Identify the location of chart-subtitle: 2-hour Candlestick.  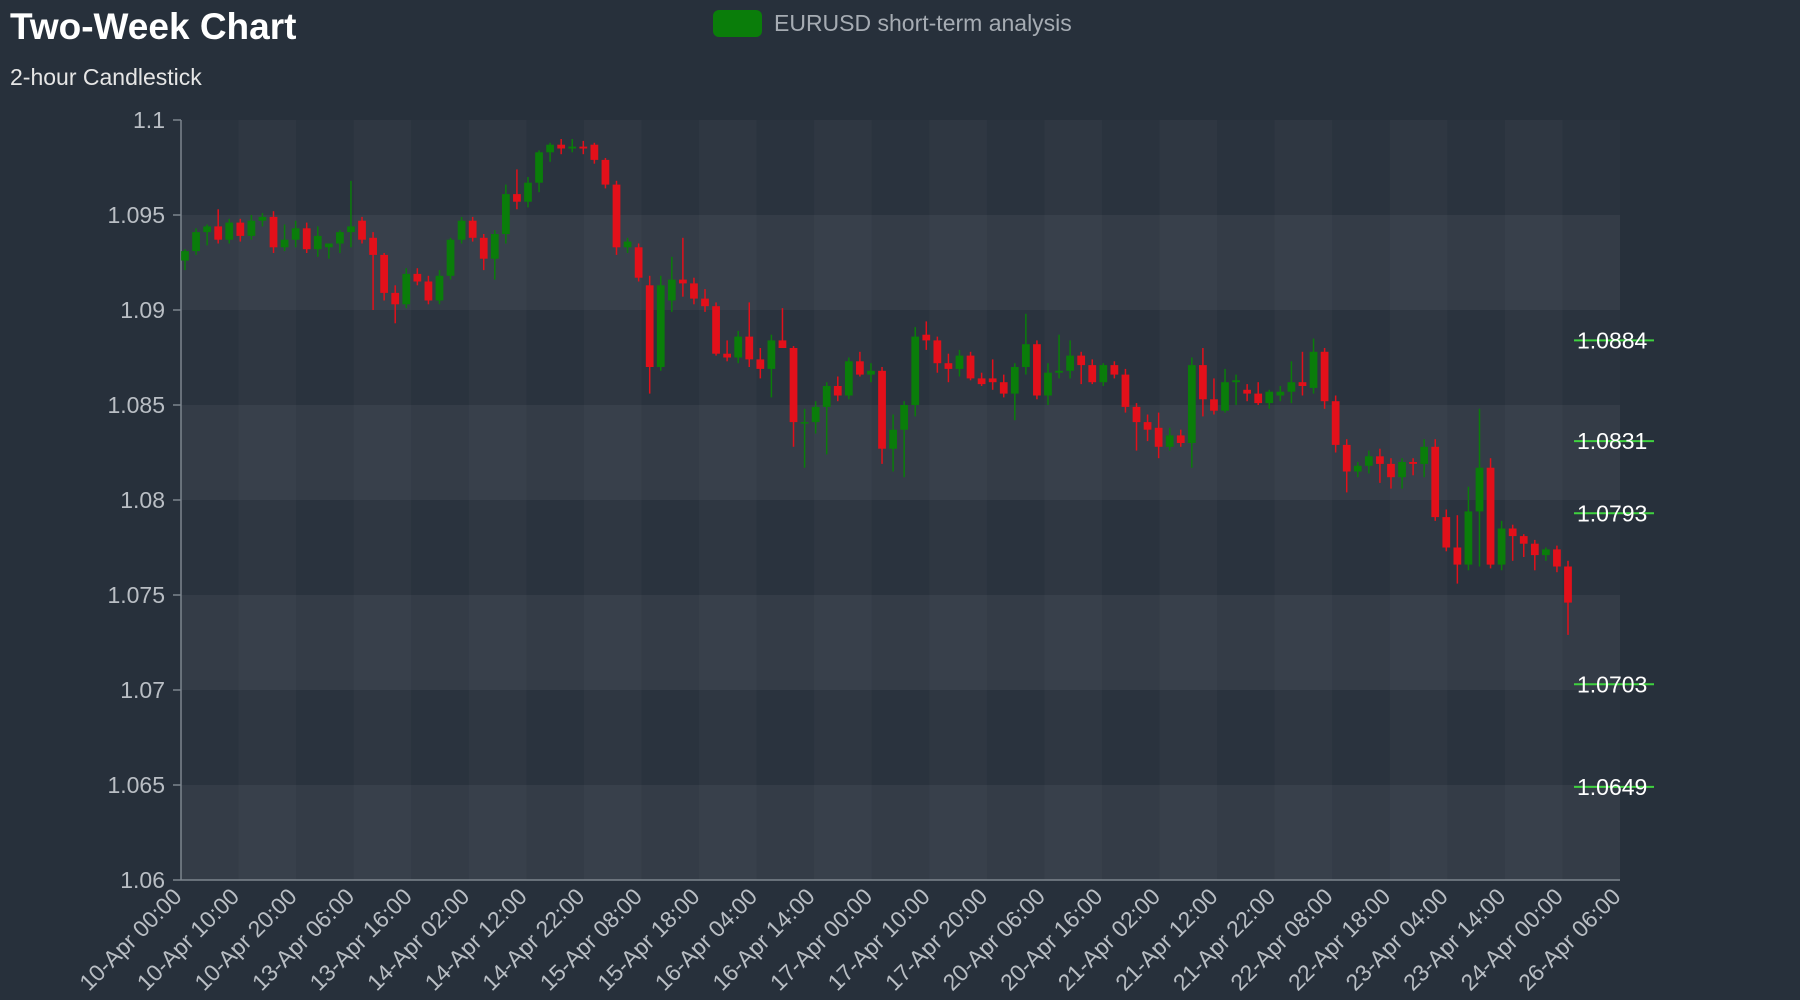
(106, 77).